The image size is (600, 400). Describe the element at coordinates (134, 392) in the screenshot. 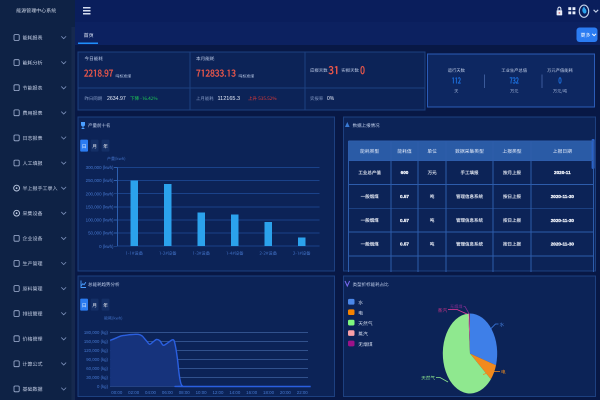

I see `svg-text: 02:00` at that location.